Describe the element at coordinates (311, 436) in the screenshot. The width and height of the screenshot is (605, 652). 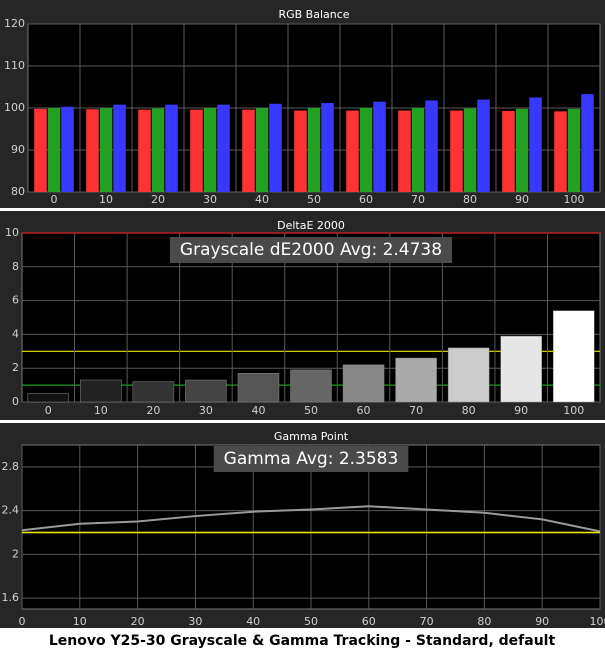
I see `chart-title: Gamma Point` at that location.